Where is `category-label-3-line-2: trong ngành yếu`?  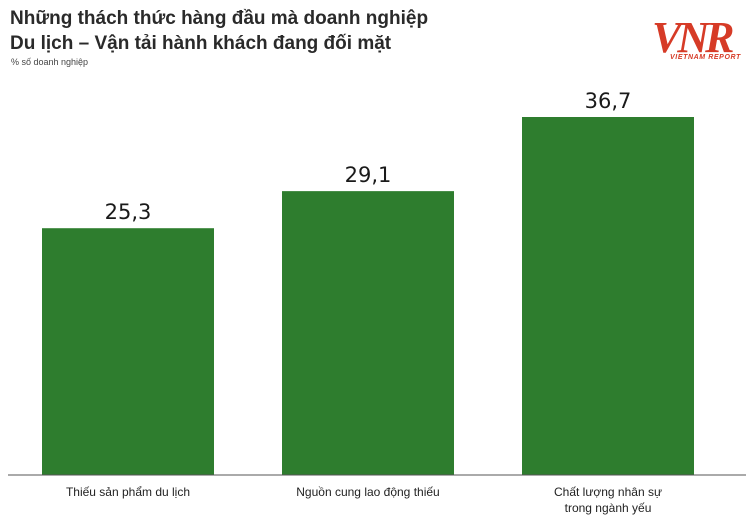
category-label-3-line-2: trong ngành yếu is located at coordinates (608, 508).